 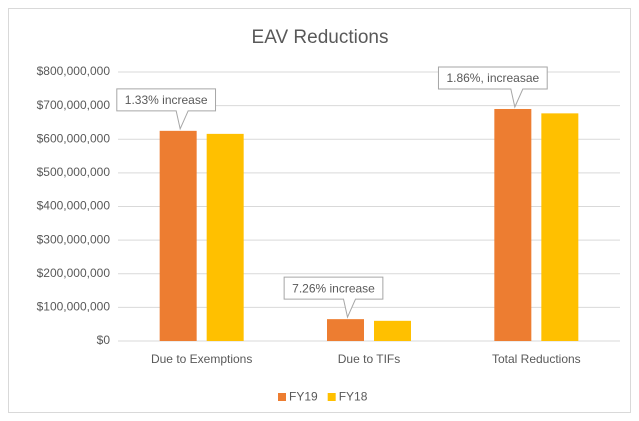 I want to click on annotation: 1.33% increase, so click(x=166, y=100).